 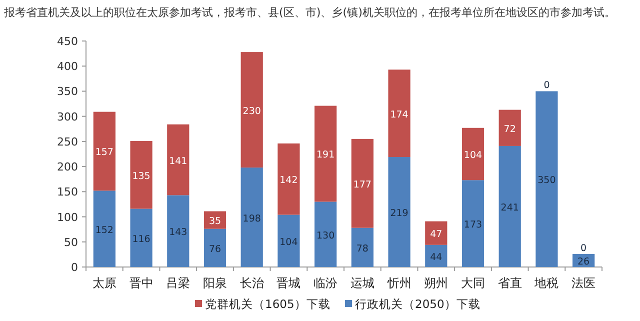 What do you see at coordinates (417, 304) in the screenshot?
I see `legend-label: 行政机关（2050）下载` at bounding box center [417, 304].